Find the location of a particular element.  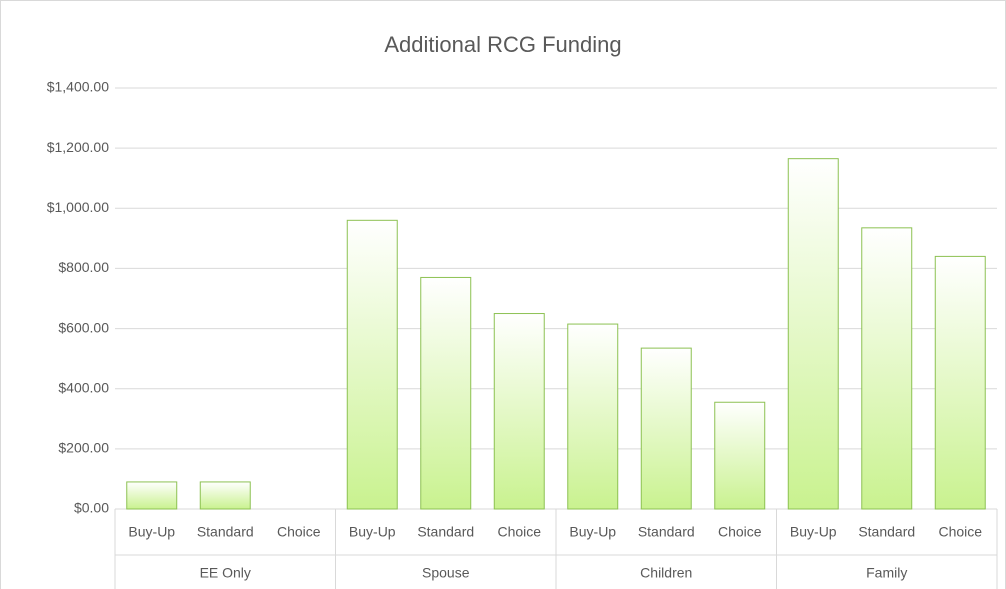

y-tick-label: $600.00 is located at coordinates (83, 327).